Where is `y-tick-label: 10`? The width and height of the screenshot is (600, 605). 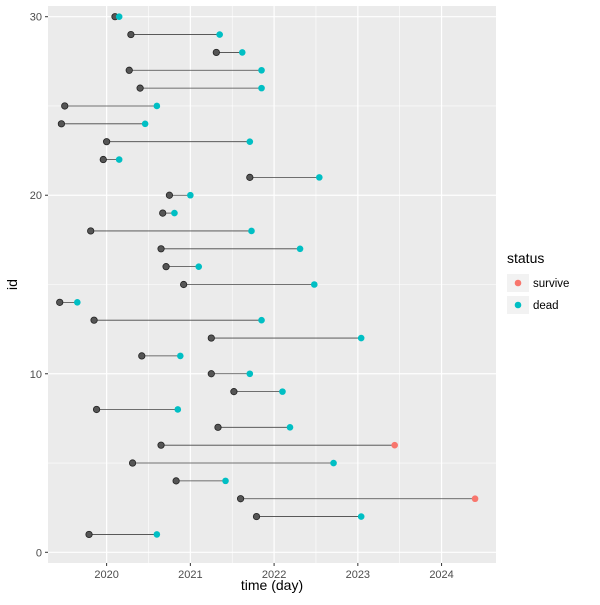 y-tick-label: 10 is located at coordinates (36, 375).